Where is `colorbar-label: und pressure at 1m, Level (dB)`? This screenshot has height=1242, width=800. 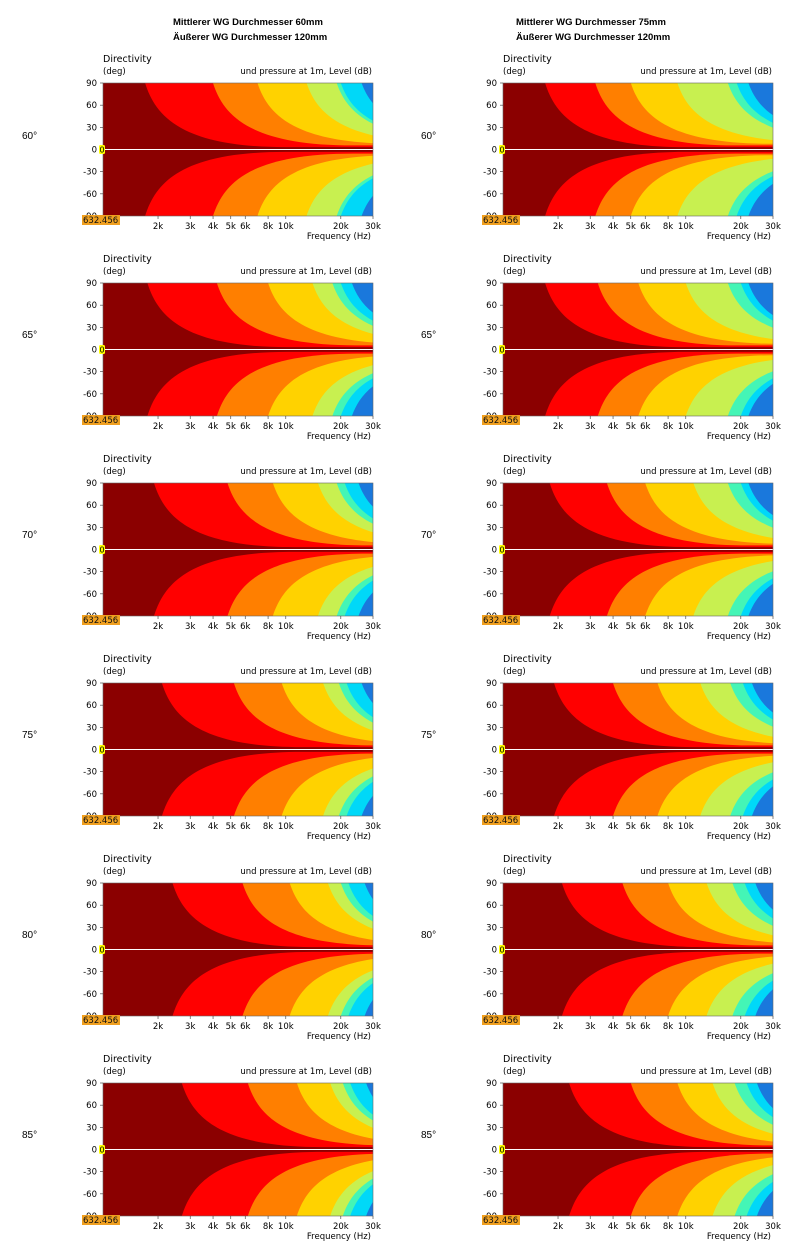
colorbar-label: und pressure at 1m, Level (dB) is located at coordinates (306, 272).